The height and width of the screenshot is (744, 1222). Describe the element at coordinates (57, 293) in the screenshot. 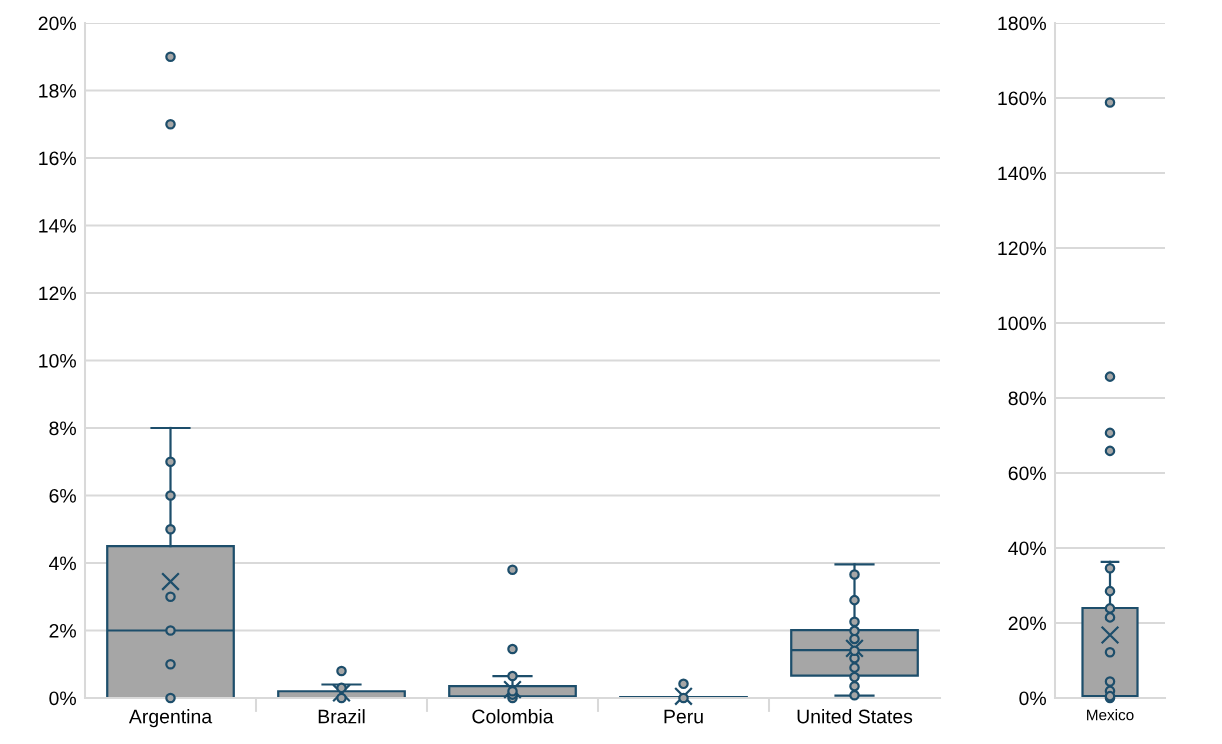

I see `y-tick-label: 12%` at that location.